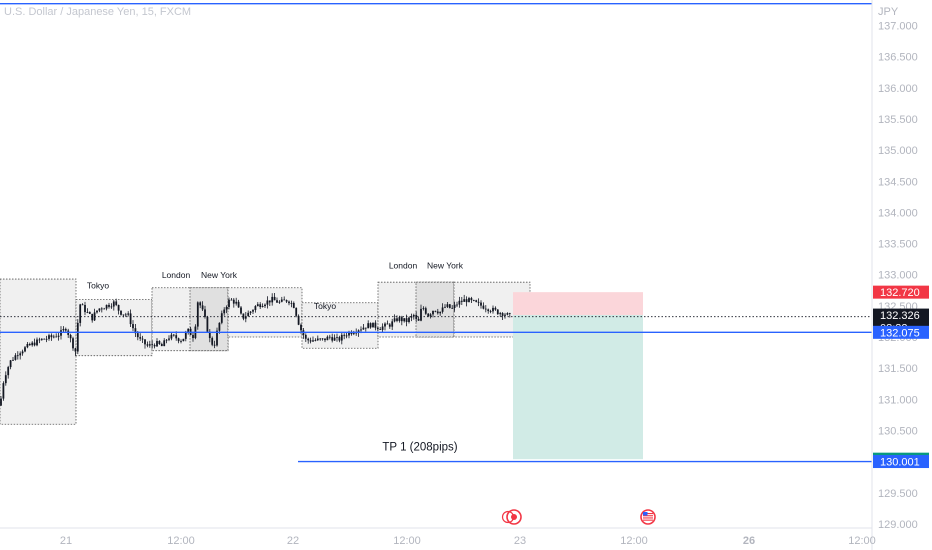 Image resolution: width=932 pixels, height=550 pixels. What do you see at coordinates (578, 517) in the screenshot?
I see `event-markers` at bounding box center [578, 517].